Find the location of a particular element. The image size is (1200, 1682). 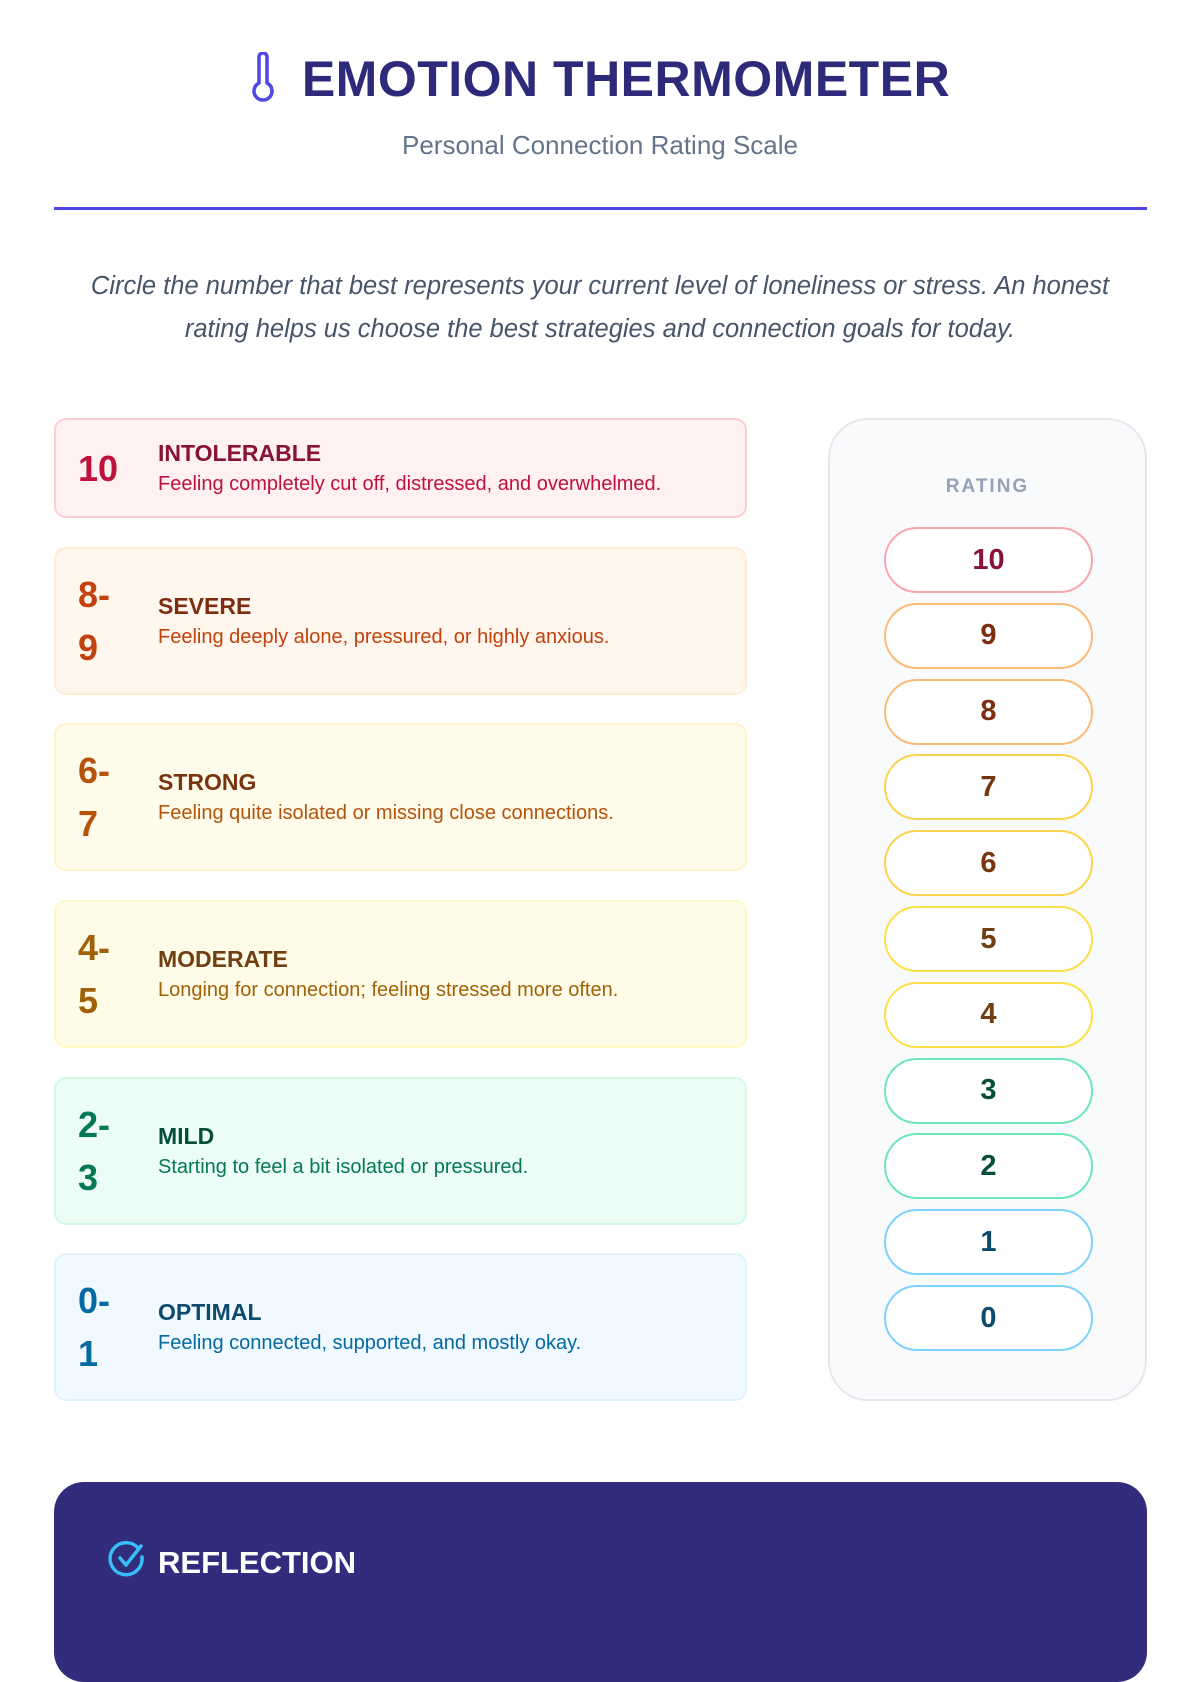

rating-option-7: 7 is located at coordinates (988, 787).